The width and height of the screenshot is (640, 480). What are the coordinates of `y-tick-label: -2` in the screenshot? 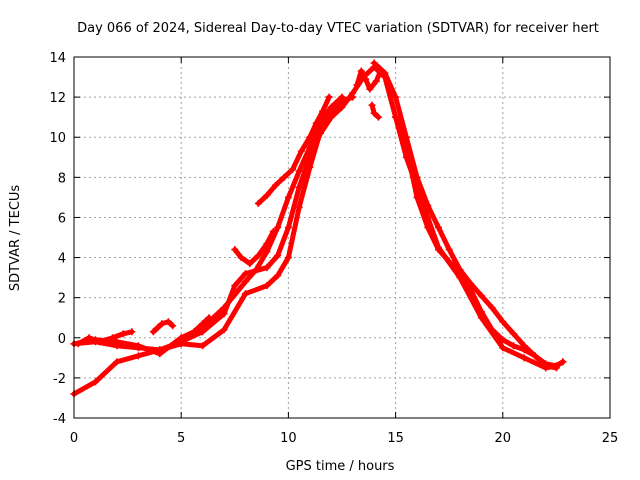 It's located at (59, 379).